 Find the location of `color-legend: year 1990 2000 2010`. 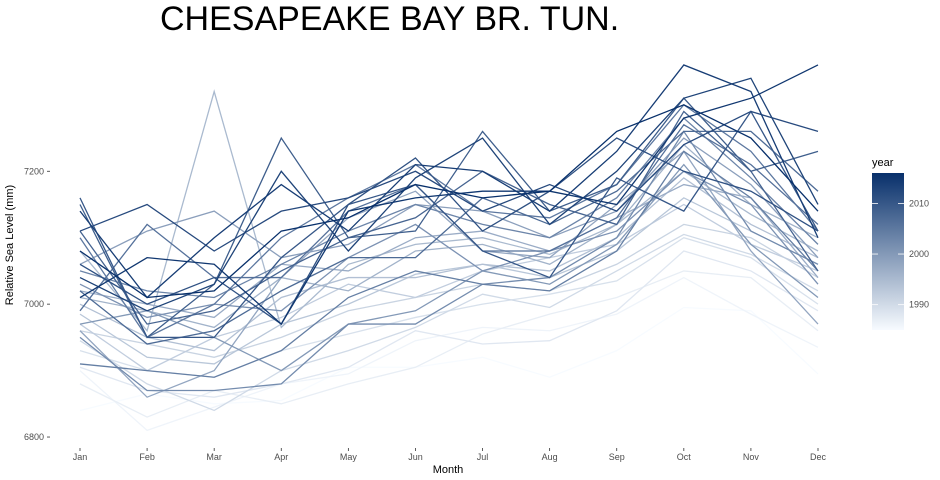

color-legend: year 1990 2000 2010 is located at coordinates (900, 243).